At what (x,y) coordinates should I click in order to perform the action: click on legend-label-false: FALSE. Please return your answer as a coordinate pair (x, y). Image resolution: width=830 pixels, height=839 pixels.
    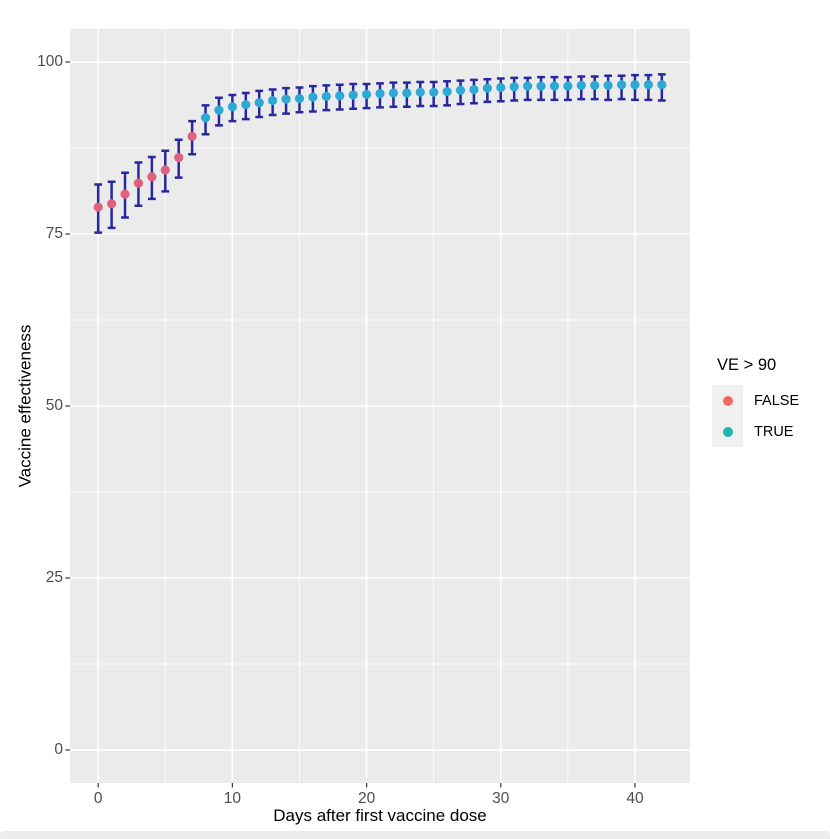
    Looking at the image, I should click on (777, 400).